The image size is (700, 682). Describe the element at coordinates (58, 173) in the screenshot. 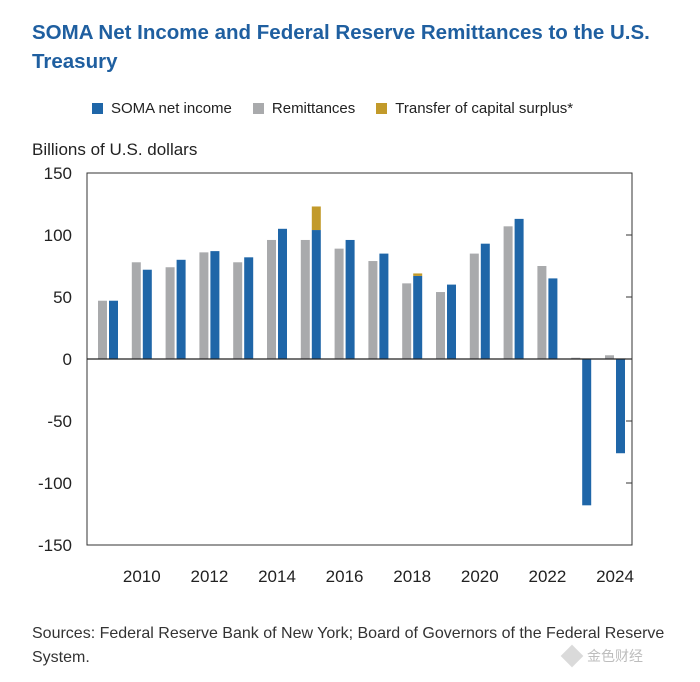

I see `y-tick-label: 150` at that location.